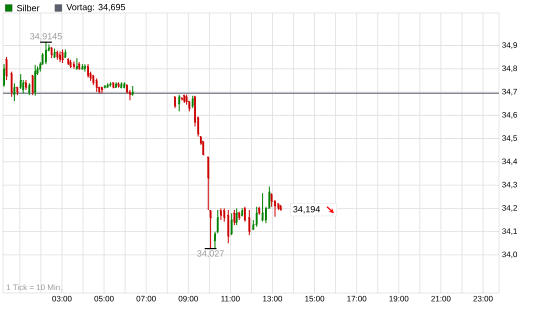 The width and height of the screenshot is (545, 327). What do you see at coordinates (210, 254) in the screenshot?
I see `annotation: 34,027` at bounding box center [210, 254].